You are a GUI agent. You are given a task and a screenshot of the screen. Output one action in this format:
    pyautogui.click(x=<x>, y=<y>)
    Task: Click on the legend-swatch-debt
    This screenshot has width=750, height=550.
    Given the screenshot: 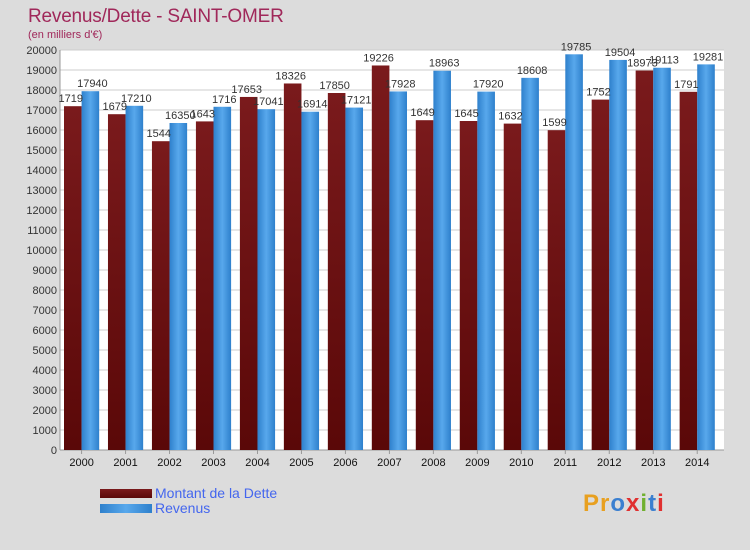 What is the action you would take?
    pyautogui.click(x=126, y=493)
    